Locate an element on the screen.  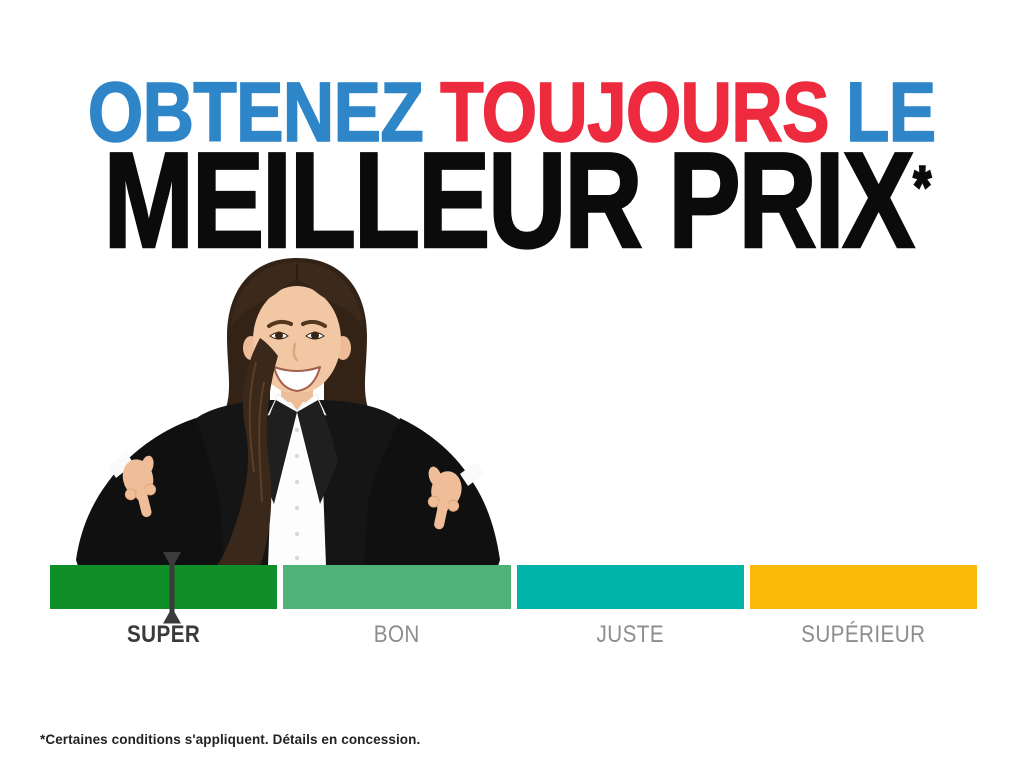
gauge-labels: SUPER BON JUSTE SUPÉRIEUR is located at coordinates (513, 635).